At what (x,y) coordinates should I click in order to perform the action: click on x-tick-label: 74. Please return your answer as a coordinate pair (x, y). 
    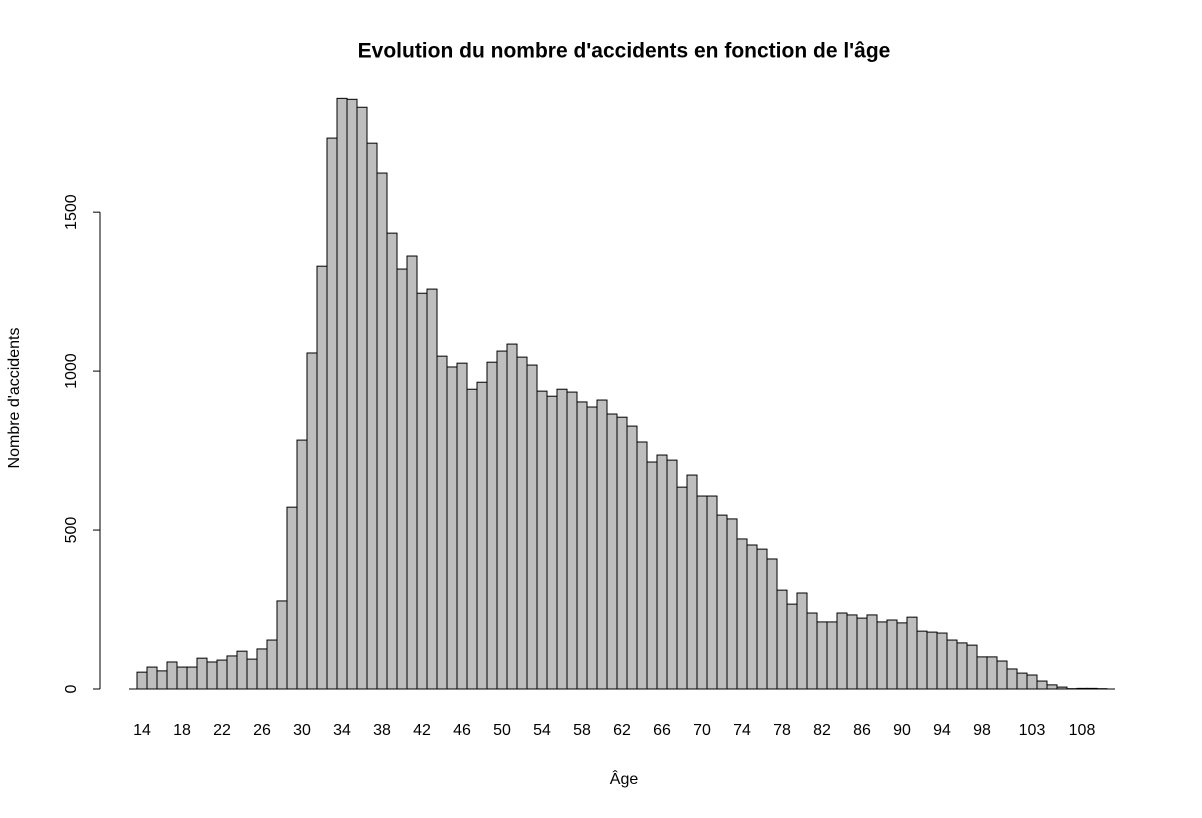
    Looking at the image, I should click on (742, 730).